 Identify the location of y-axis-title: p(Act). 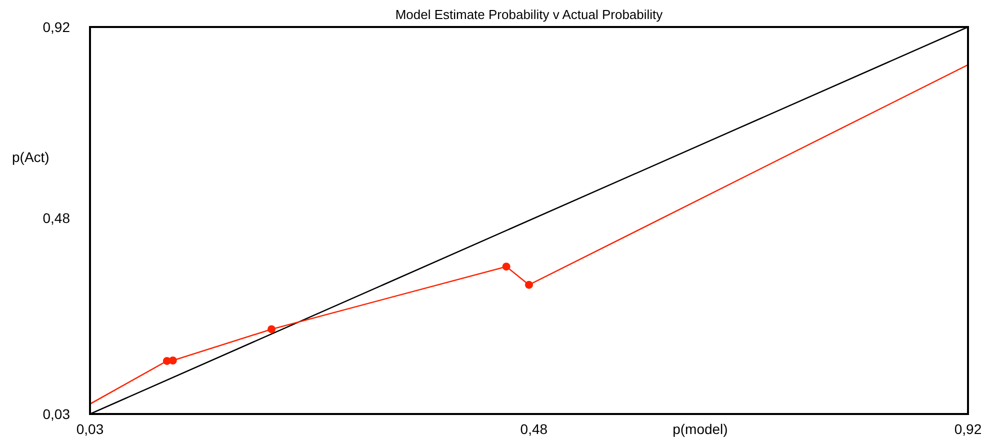
(31, 157).